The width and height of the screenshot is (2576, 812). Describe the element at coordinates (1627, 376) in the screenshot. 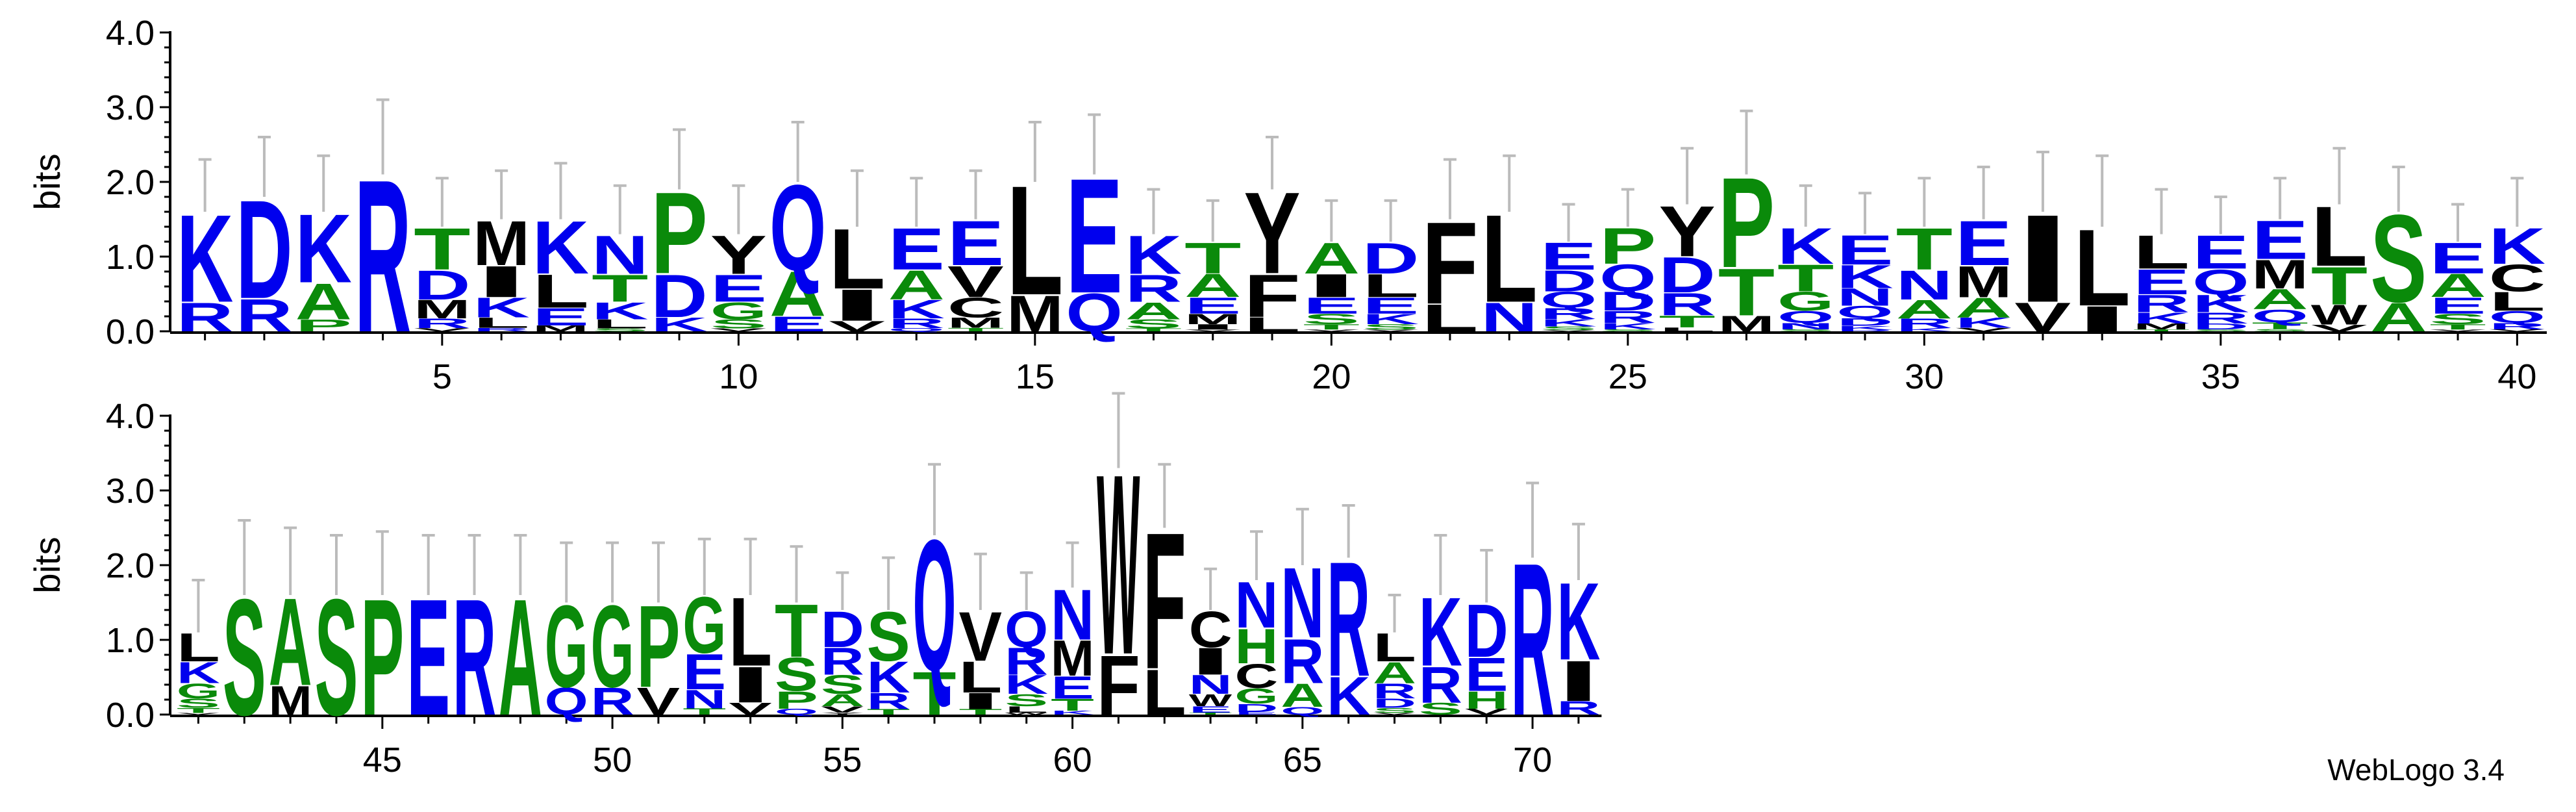

I see `x-tick-label: 25` at that location.